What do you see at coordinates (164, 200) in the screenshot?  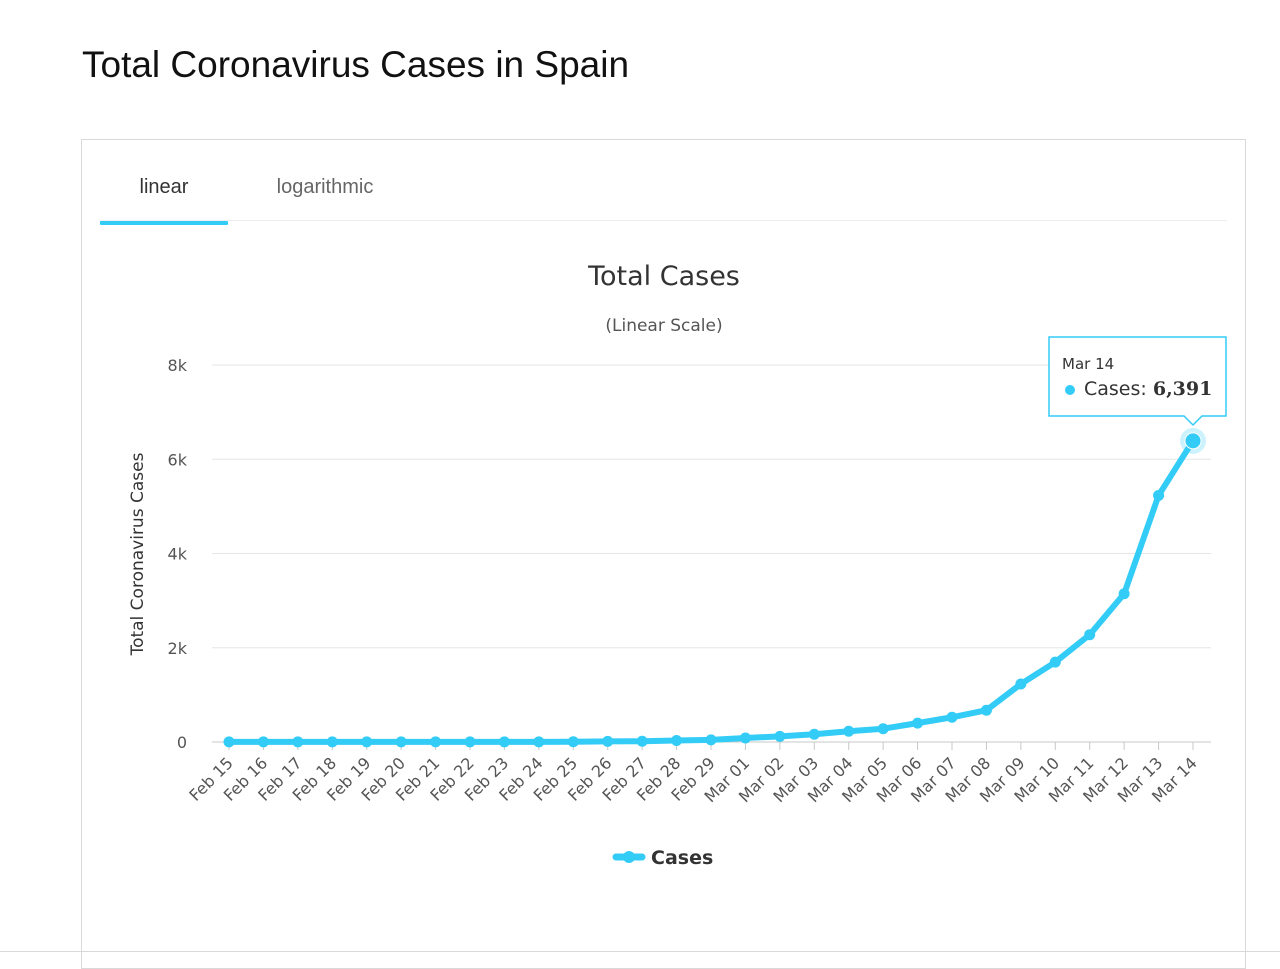 I see `tab-linear: linear` at bounding box center [164, 200].